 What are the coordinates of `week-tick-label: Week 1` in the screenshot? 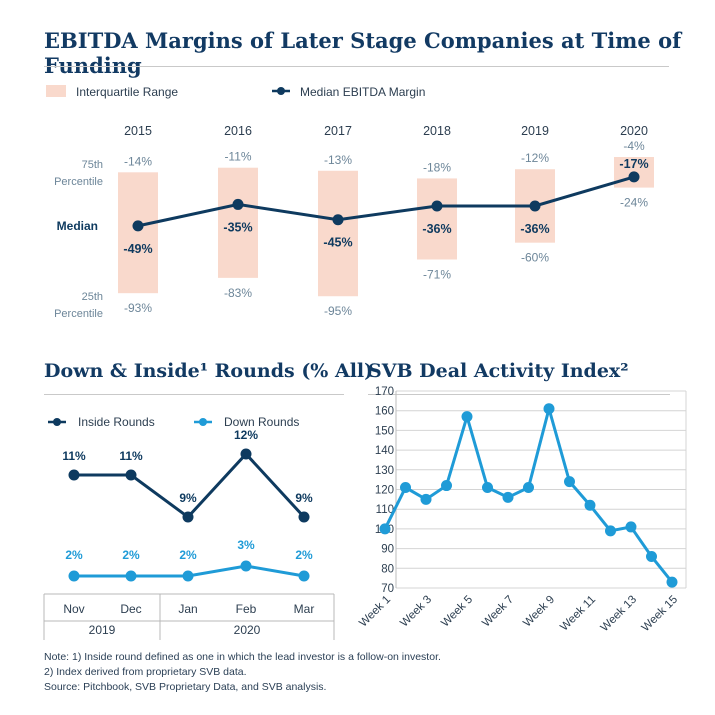 It's located at (375, 612).